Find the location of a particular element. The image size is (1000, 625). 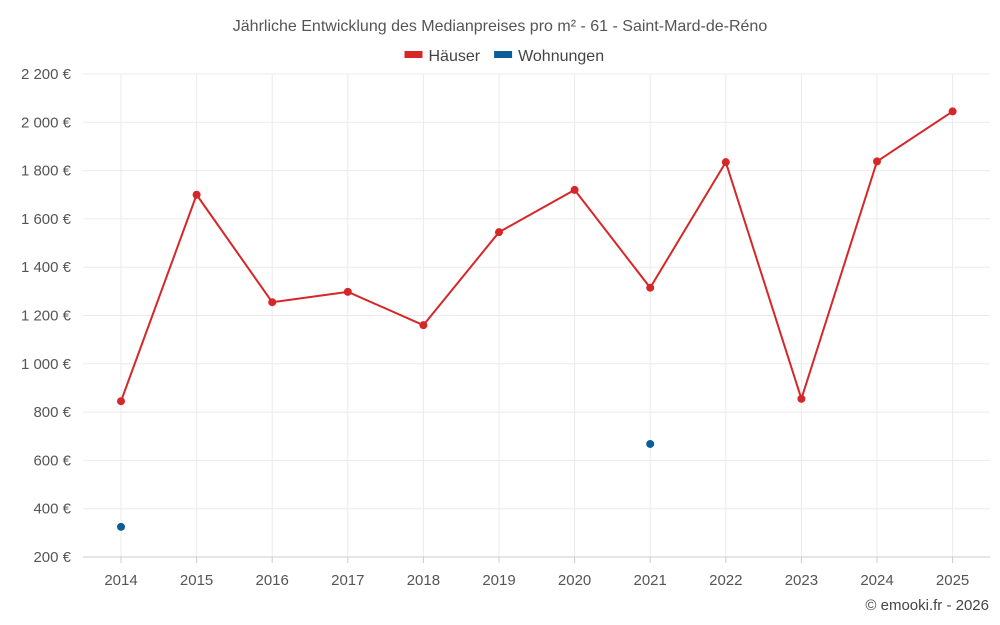

x-tick-label: 2021 is located at coordinates (650, 580).